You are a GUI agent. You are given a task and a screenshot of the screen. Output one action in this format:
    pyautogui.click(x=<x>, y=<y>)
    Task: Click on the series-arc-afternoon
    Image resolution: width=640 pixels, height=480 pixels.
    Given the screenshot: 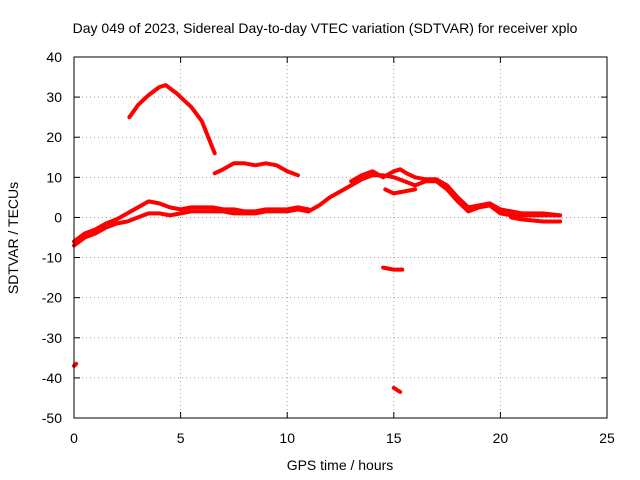 What is the action you would take?
    pyautogui.click(x=434, y=195)
    